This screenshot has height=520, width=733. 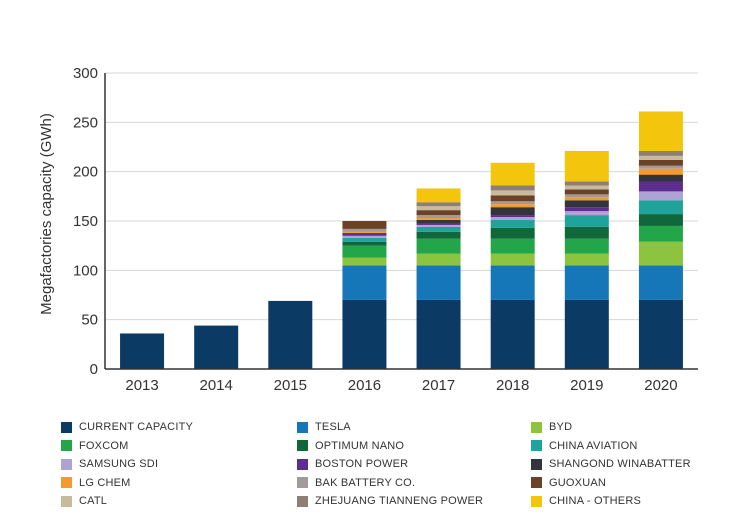 I want to click on x-tick-label-2015: 2015, so click(x=290, y=385).